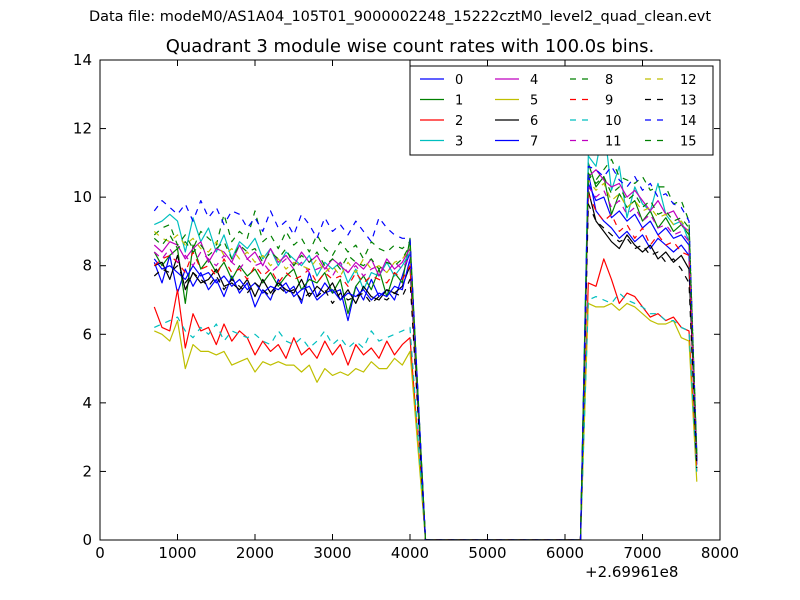  What do you see at coordinates (82, 60) in the screenshot?
I see `y-tick-label: 14` at bounding box center [82, 60].